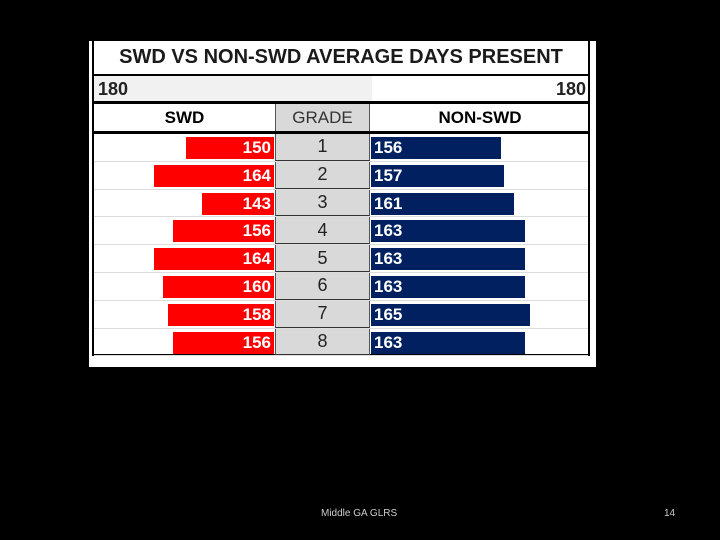  Describe the element at coordinates (322, 231) in the screenshot. I see `grade-cell: 4` at that location.